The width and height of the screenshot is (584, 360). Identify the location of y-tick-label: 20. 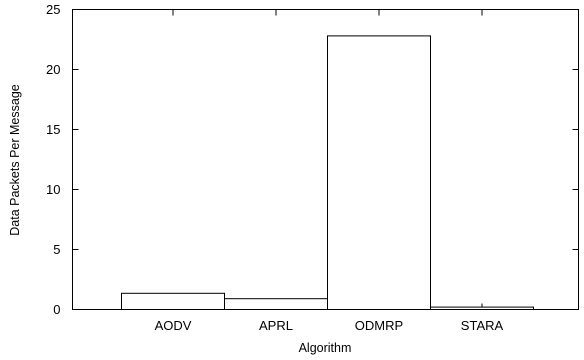
(53, 69).